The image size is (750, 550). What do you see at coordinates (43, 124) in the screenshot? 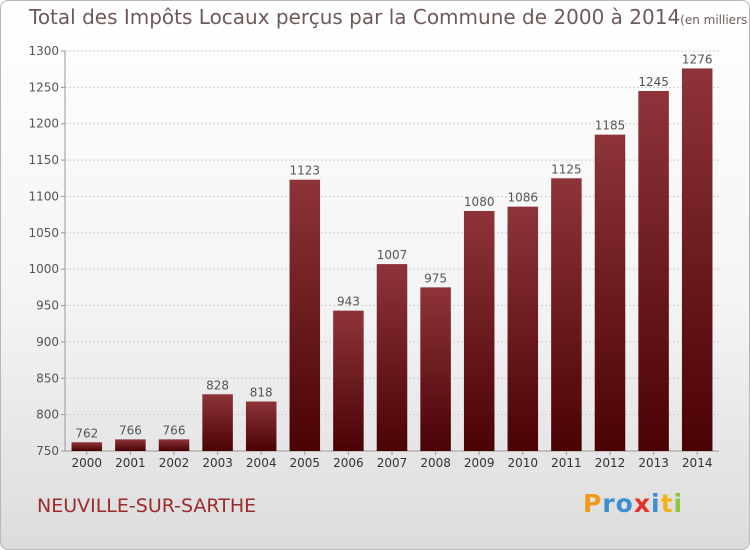
I see `y-tick-label: 1200` at bounding box center [43, 124].